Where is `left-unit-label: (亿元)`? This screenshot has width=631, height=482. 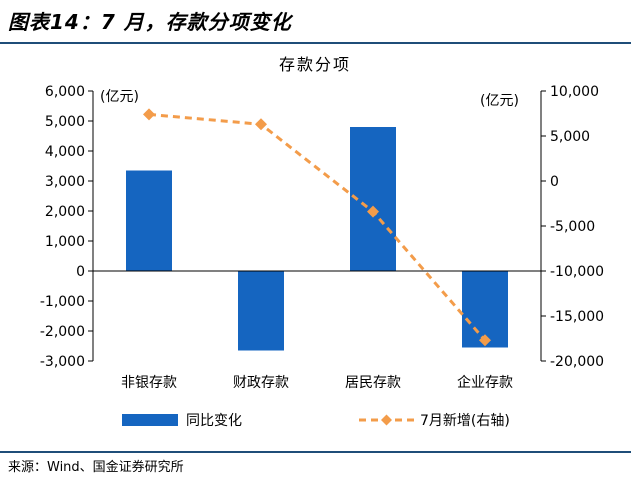
left-unit-label: (亿元) is located at coordinates (119, 97).